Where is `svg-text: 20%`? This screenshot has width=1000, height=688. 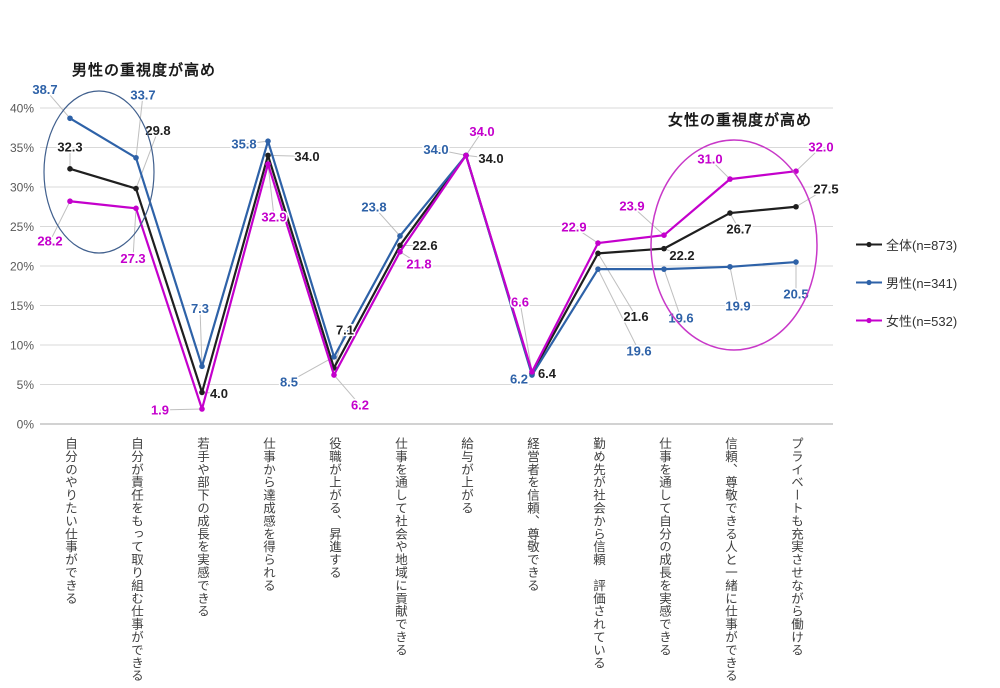 svg-text: 20% is located at coordinates (22, 267).